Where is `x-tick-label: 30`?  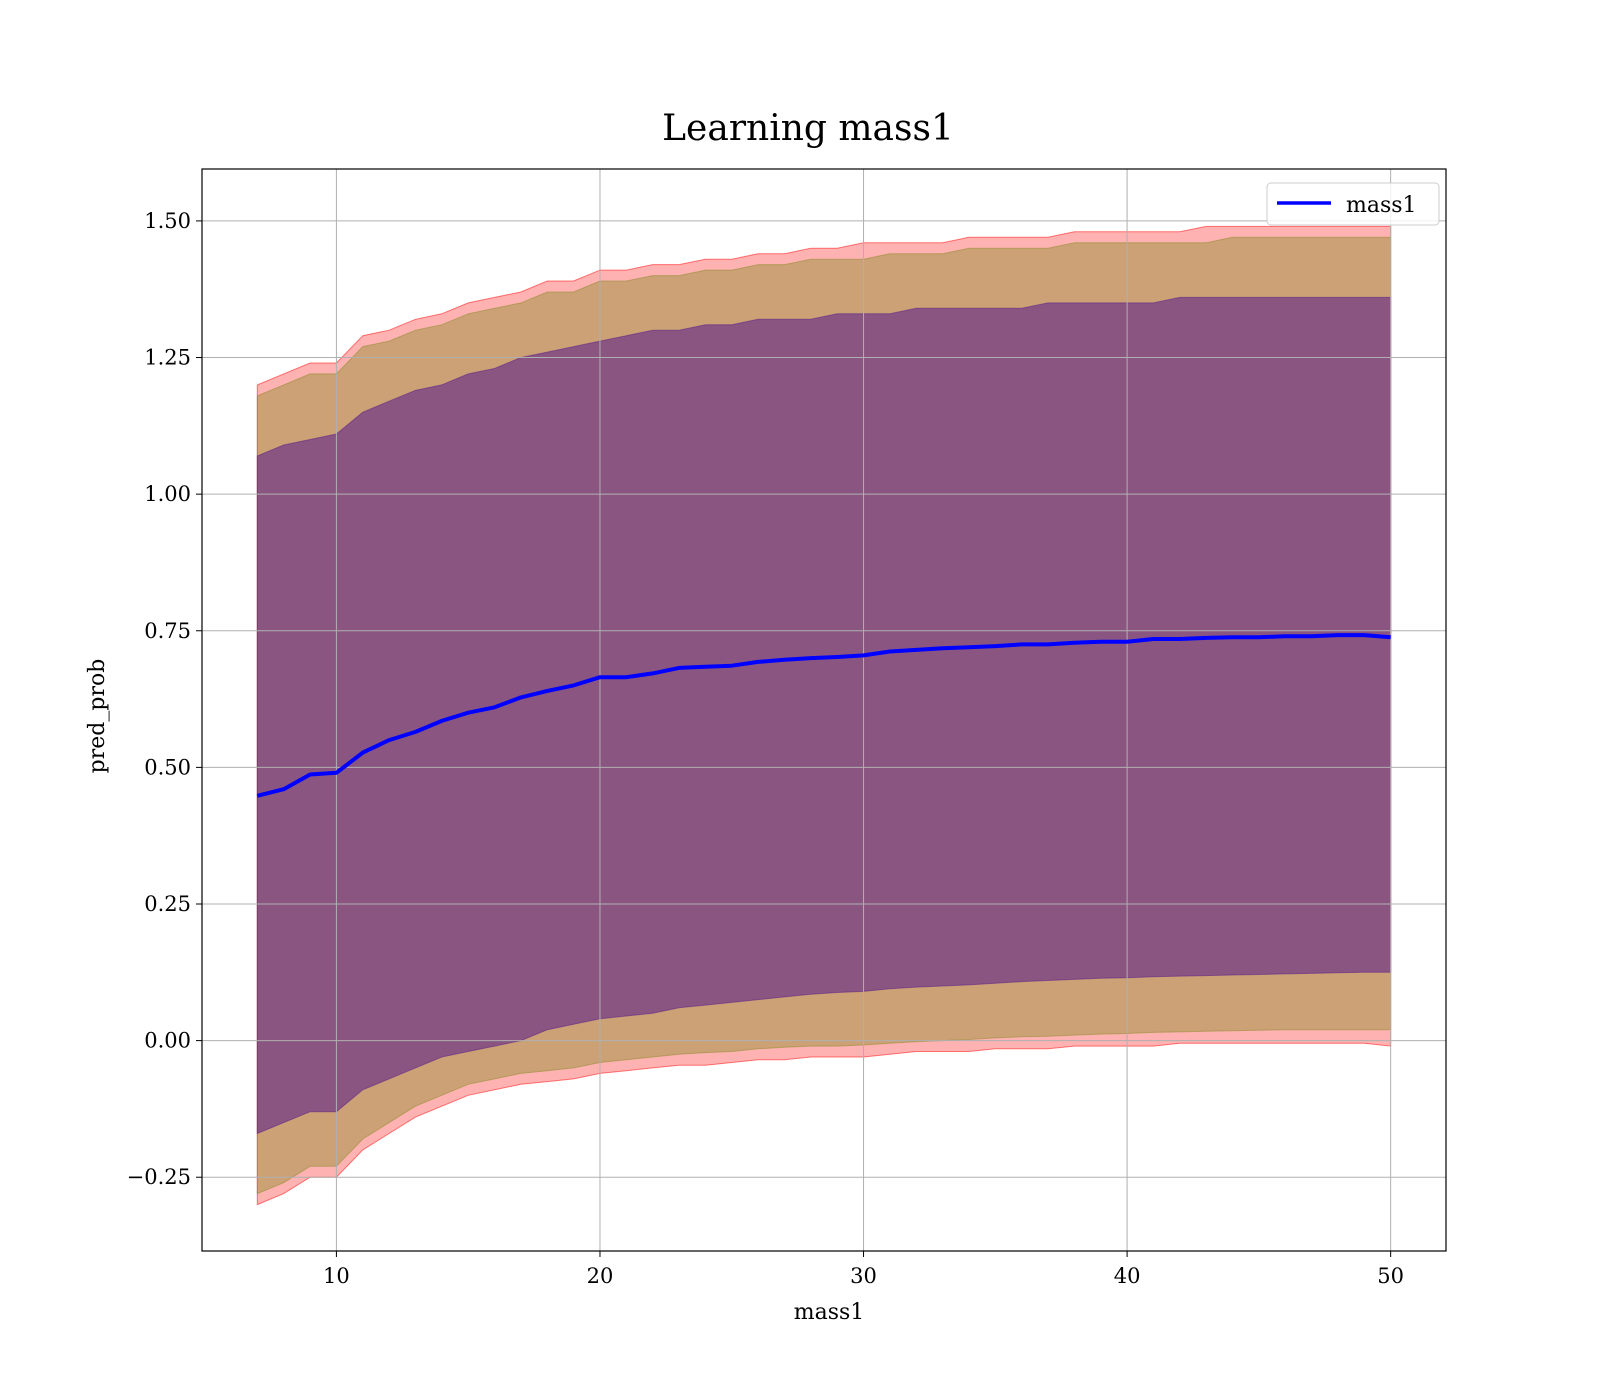
x-tick-label: 30 is located at coordinates (863, 1276).